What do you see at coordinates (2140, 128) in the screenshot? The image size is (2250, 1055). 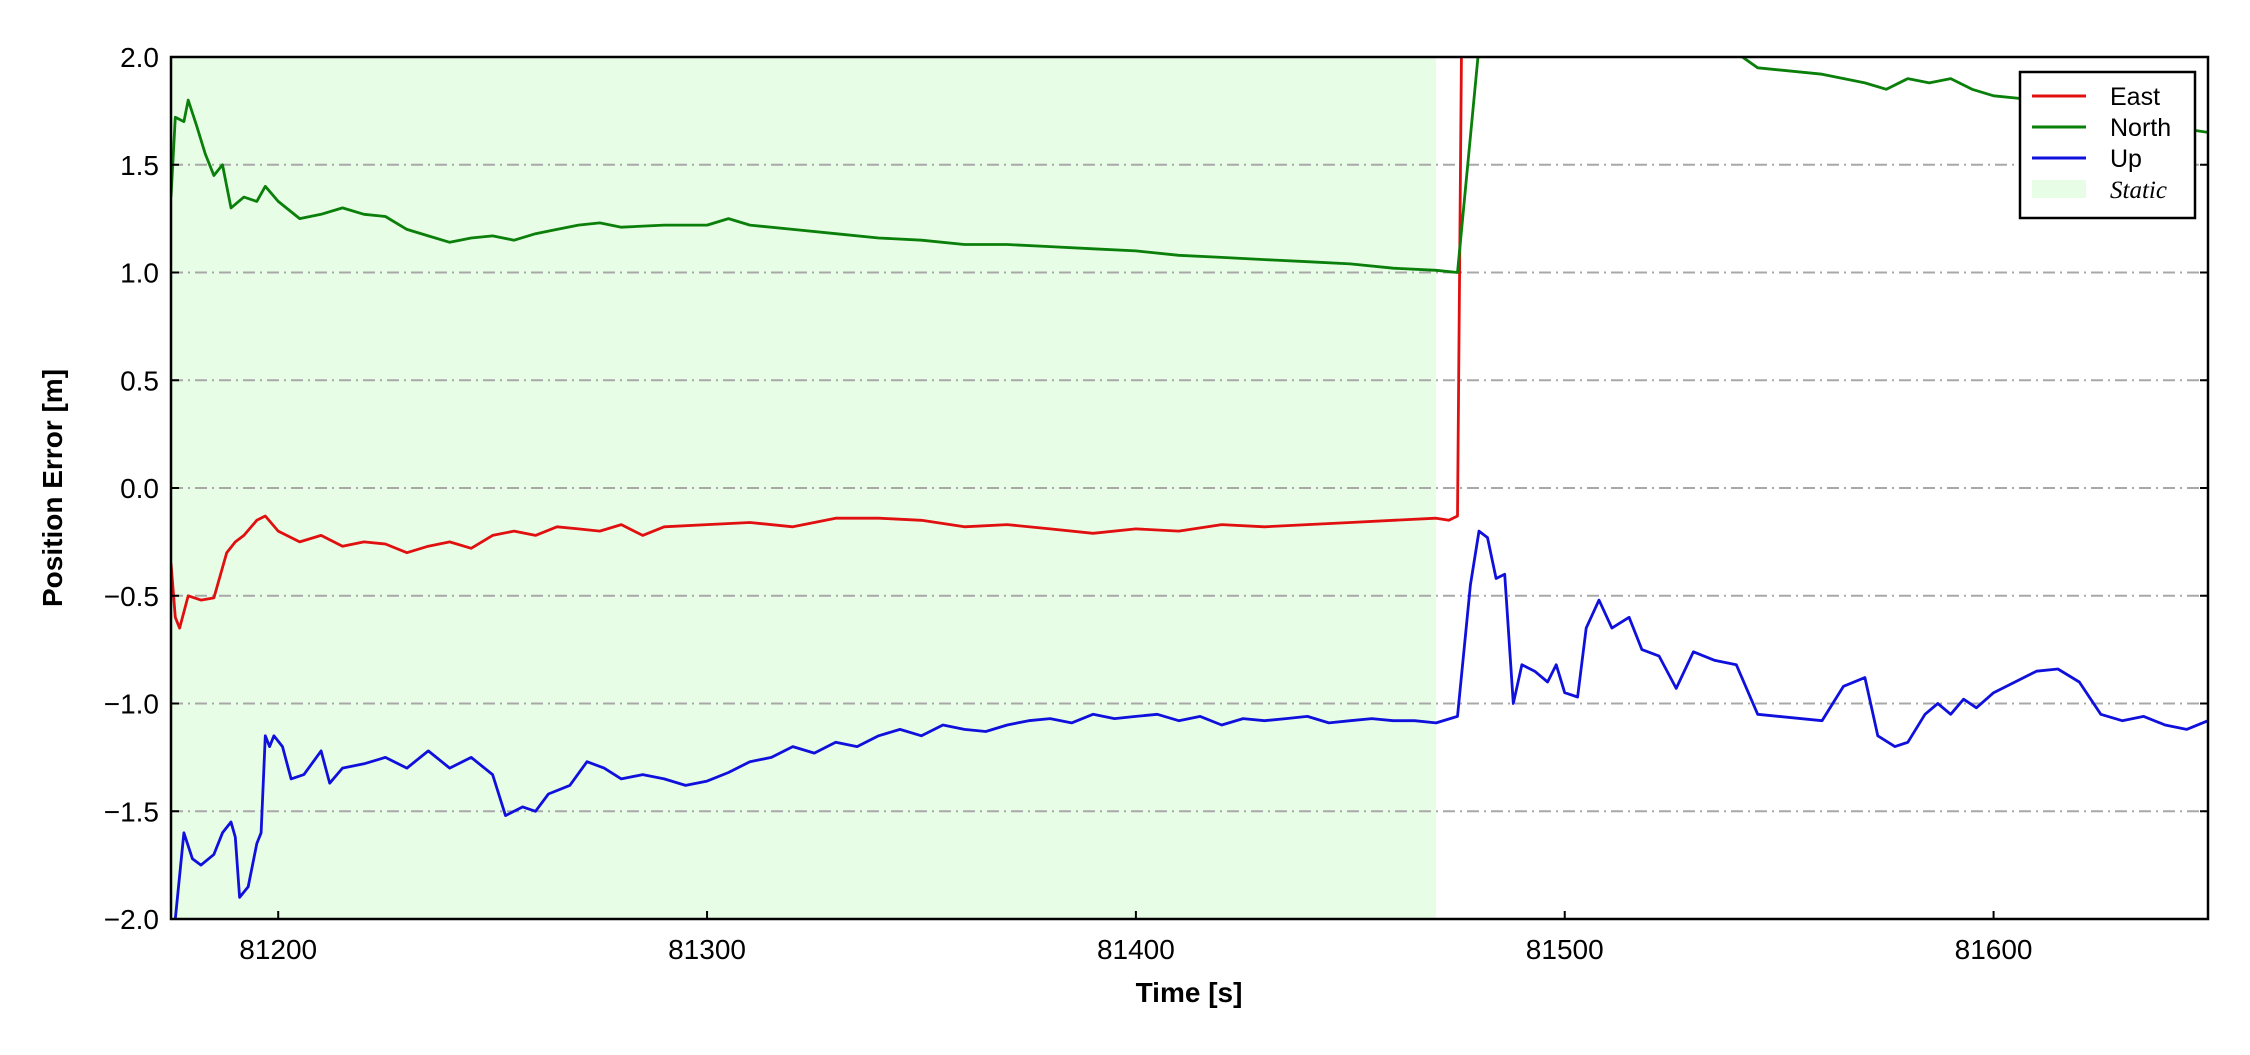 I see `legend-label-north: North` at bounding box center [2140, 128].